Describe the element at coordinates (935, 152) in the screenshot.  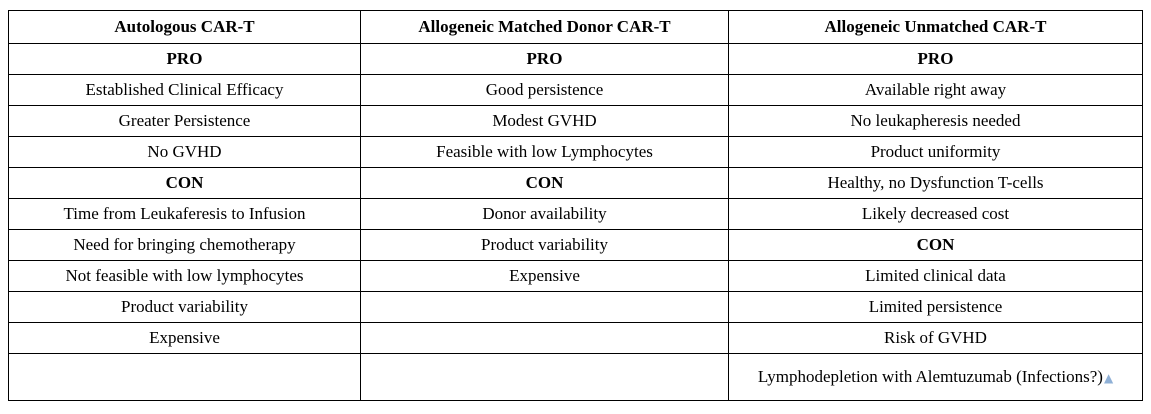
I see `table-cell-unmatched: Product uniformity` at that location.